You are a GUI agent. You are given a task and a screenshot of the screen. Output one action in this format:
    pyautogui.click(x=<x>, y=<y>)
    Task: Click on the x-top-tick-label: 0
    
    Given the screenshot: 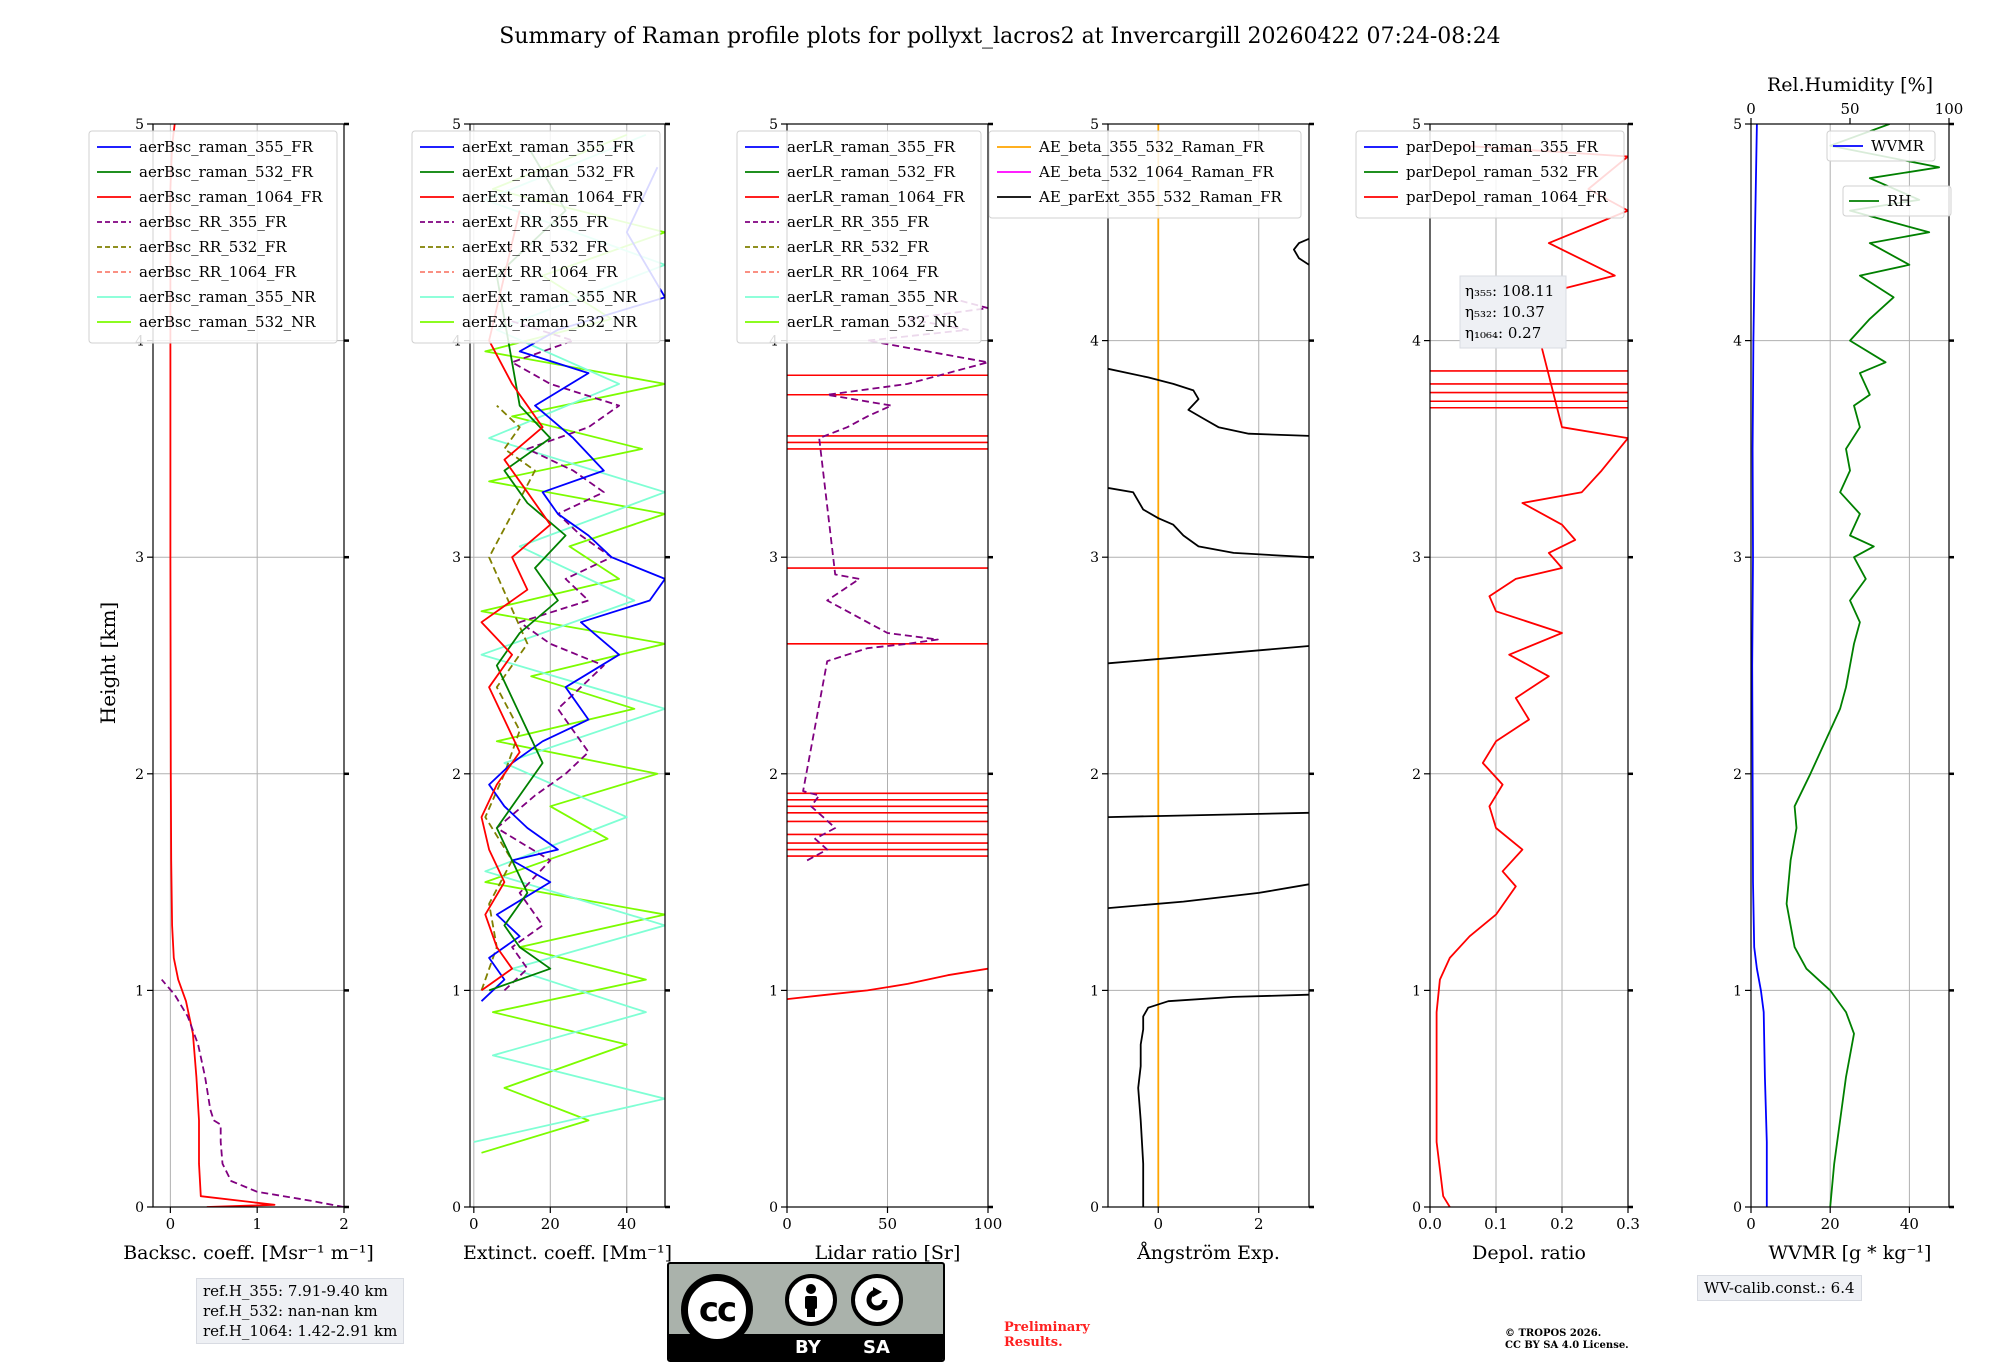 What is the action you would take?
    pyautogui.click(x=1751, y=109)
    